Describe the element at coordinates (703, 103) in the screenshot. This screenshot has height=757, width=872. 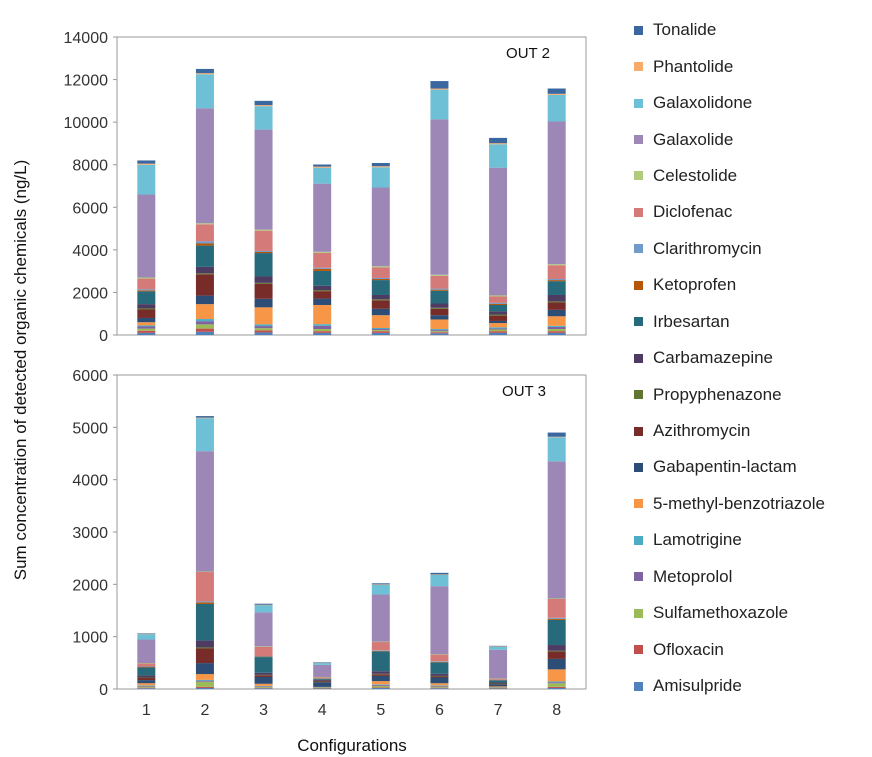
I see `legend-label: Galaxolidone` at that location.